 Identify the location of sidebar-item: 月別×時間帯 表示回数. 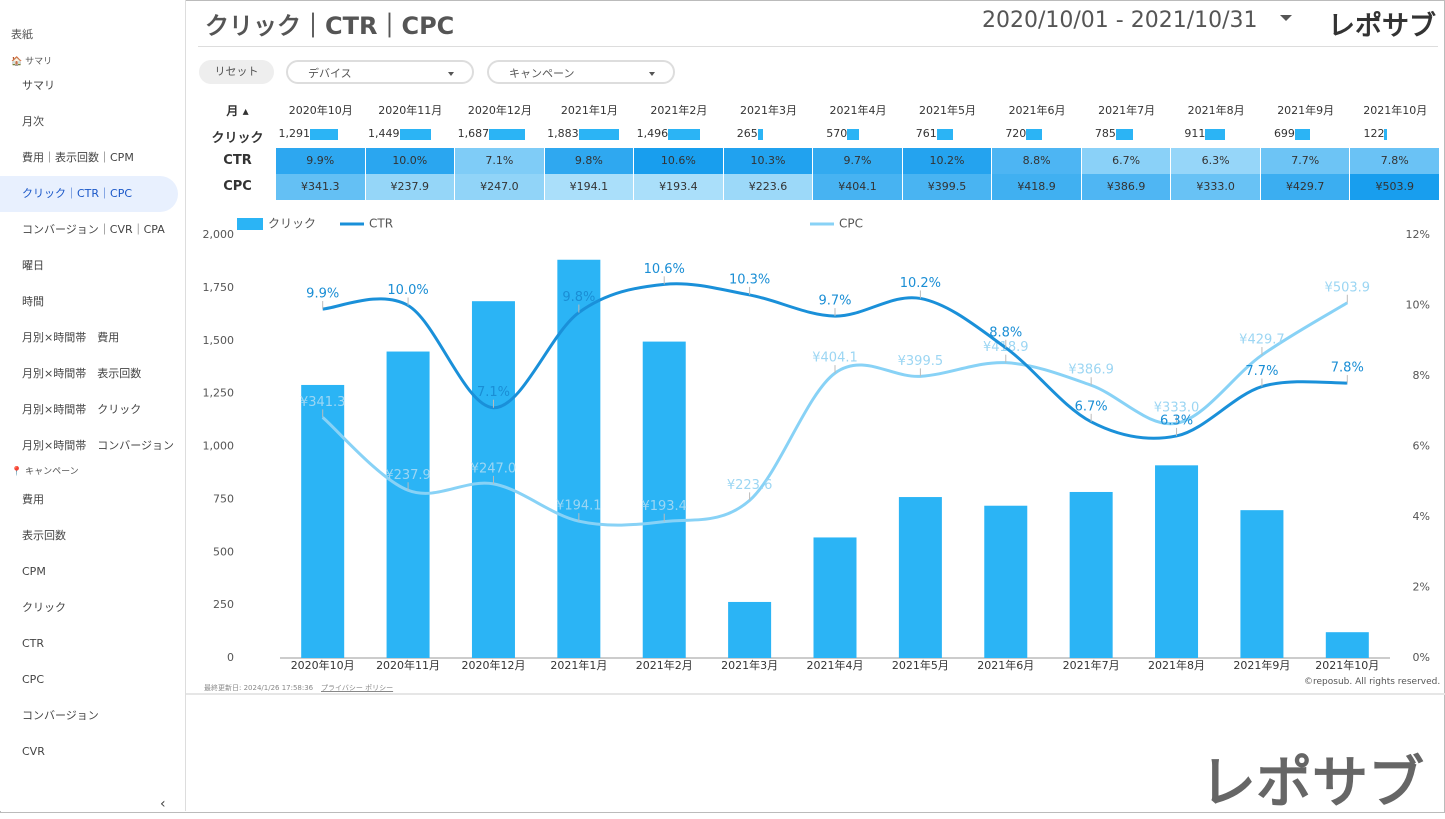
(82, 373).